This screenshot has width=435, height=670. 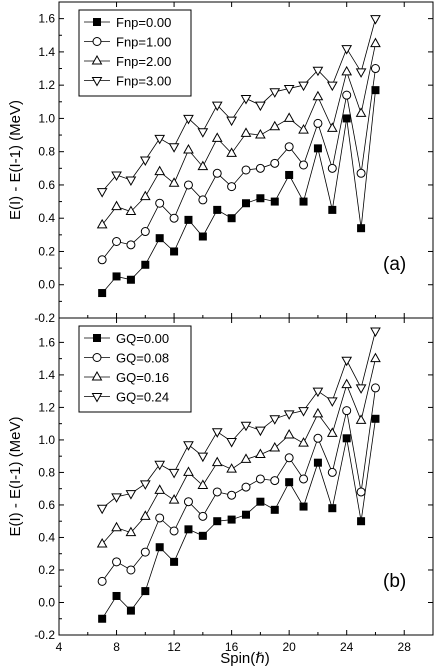 What do you see at coordinates (46, 472) in the screenshot?
I see `y-tick-label: 0.8` at bounding box center [46, 472].